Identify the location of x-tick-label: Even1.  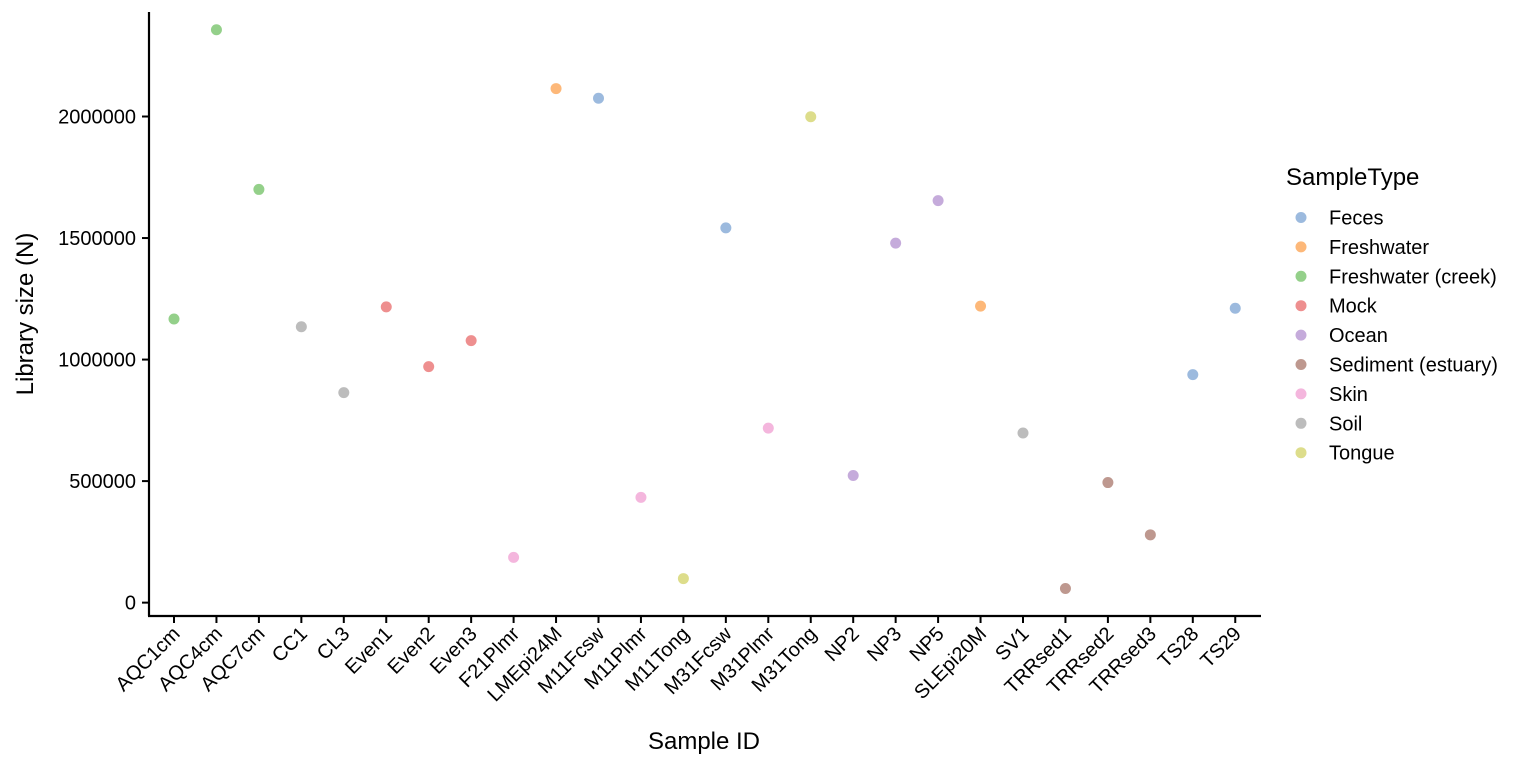
(369, 651).